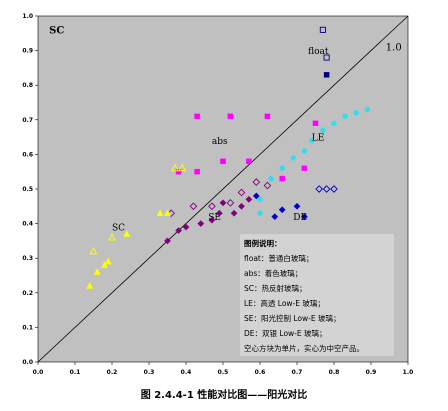 The image size is (448, 411). What do you see at coordinates (27, 51) in the screenshot?
I see `y-tick-label: 0.9` at bounding box center [27, 51].